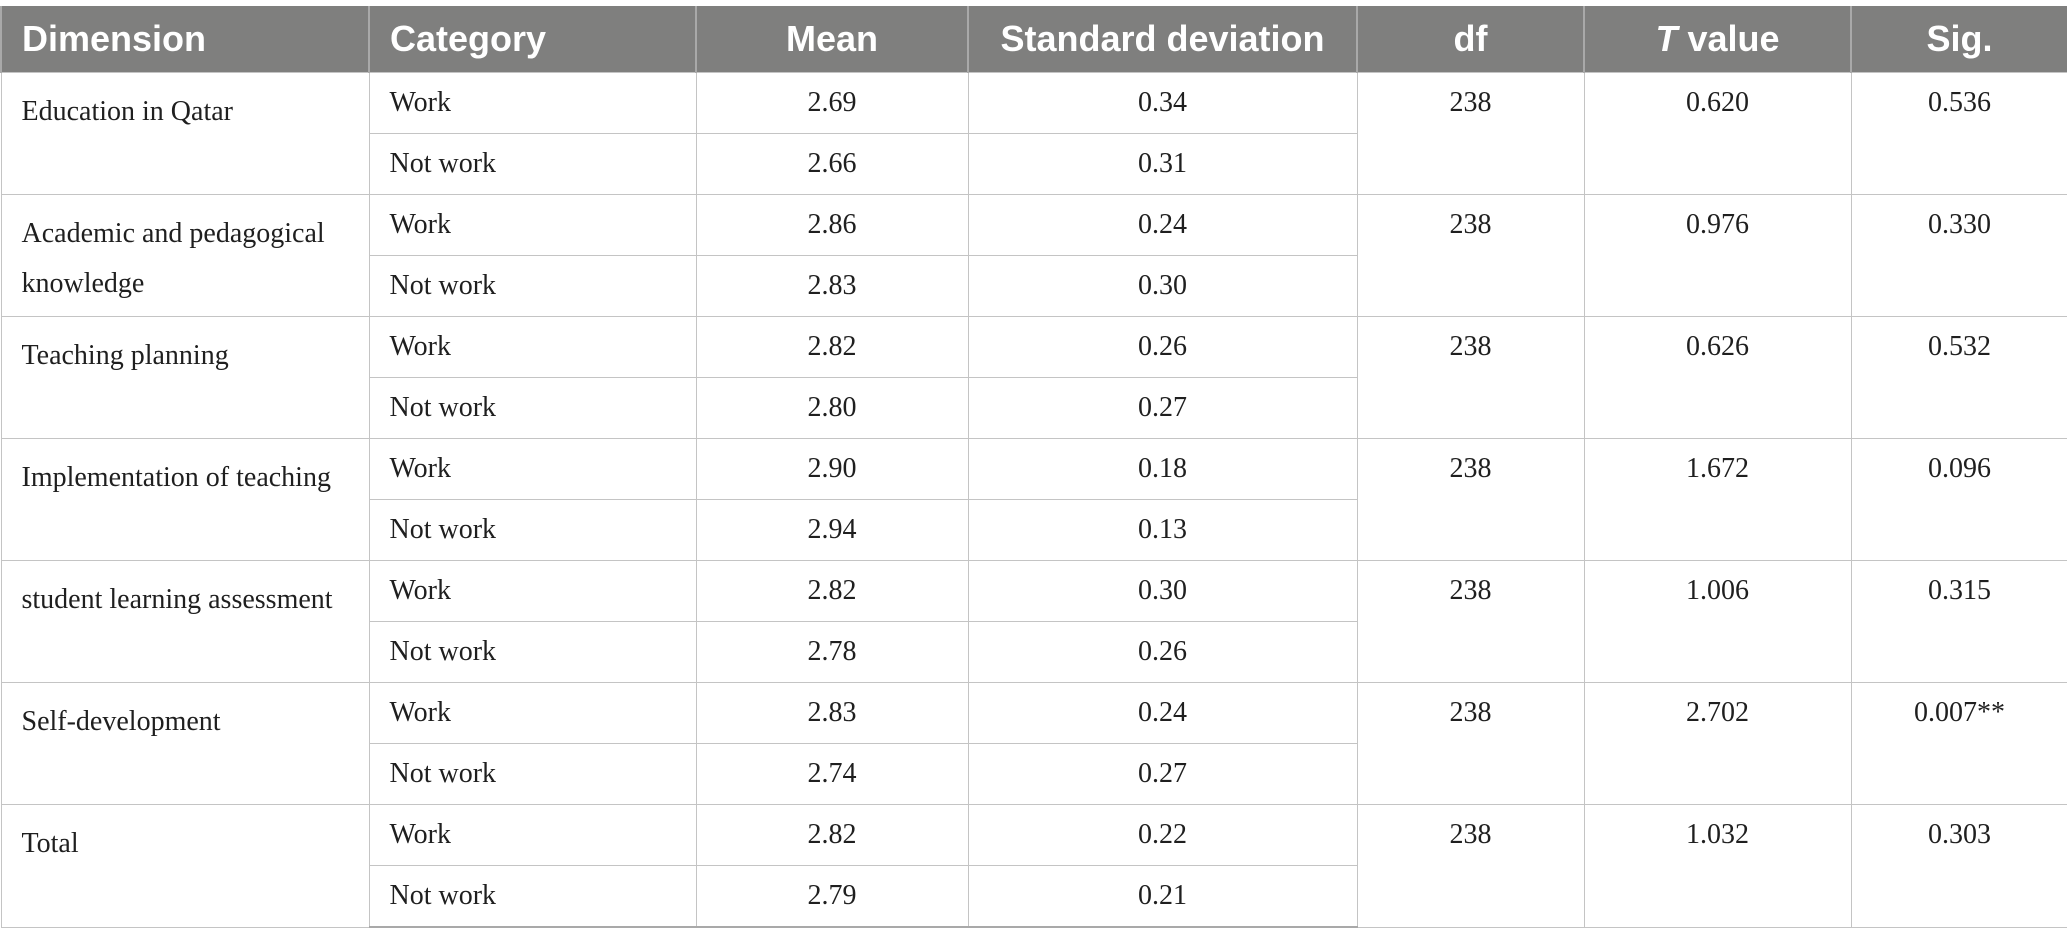 This screenshot has width=2067, height=950. I want to click on t-value-cell: 0.976, so click(1717, 255).